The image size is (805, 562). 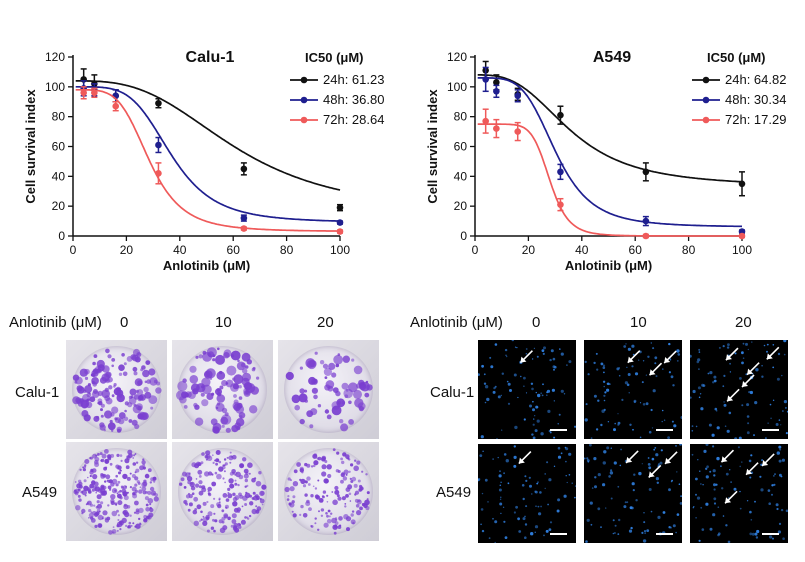 I want to click on legend-entry: 48h: 36.80, so click(x=353, y=99).